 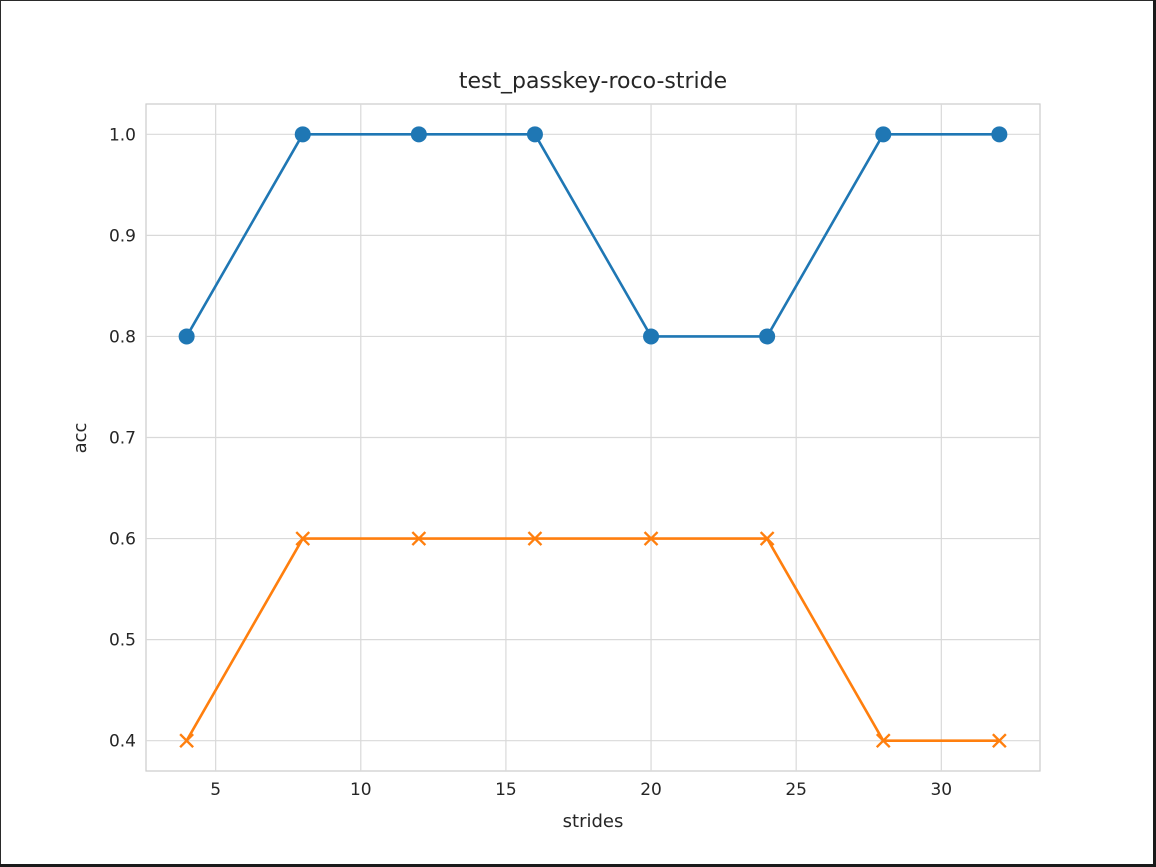 What do you see at coordinates (578, 865) in the screenshot?
I see `frame-edge-bottom` at bounding box center [578, 865].